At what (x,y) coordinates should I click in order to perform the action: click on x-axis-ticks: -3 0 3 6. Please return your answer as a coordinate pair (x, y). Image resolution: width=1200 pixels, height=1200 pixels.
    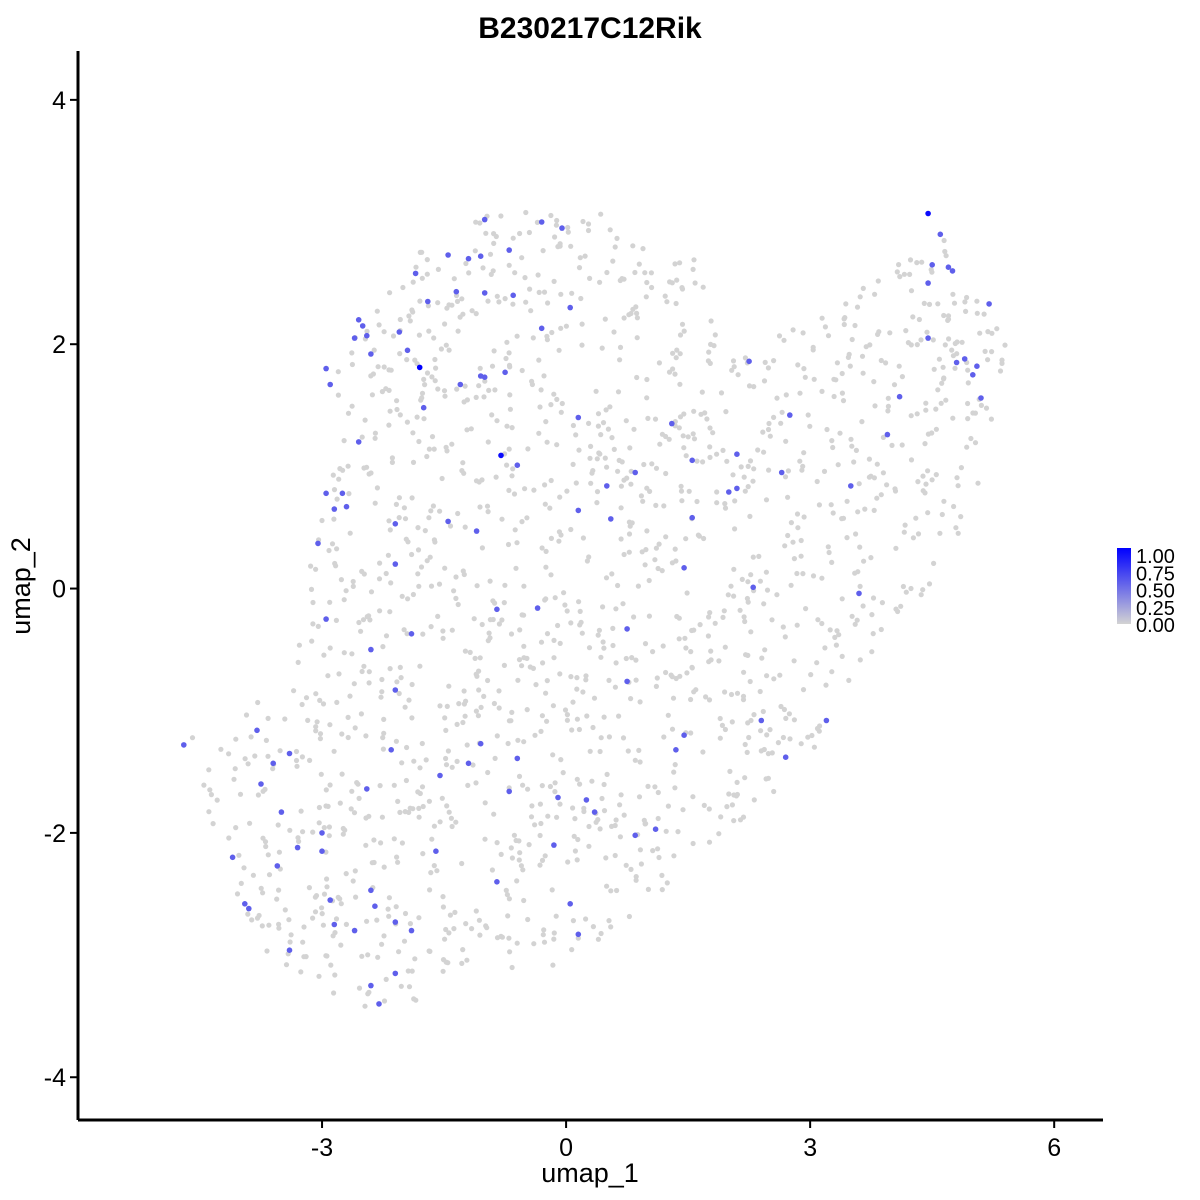
    Looking at the image, I should click on (686, 1141).